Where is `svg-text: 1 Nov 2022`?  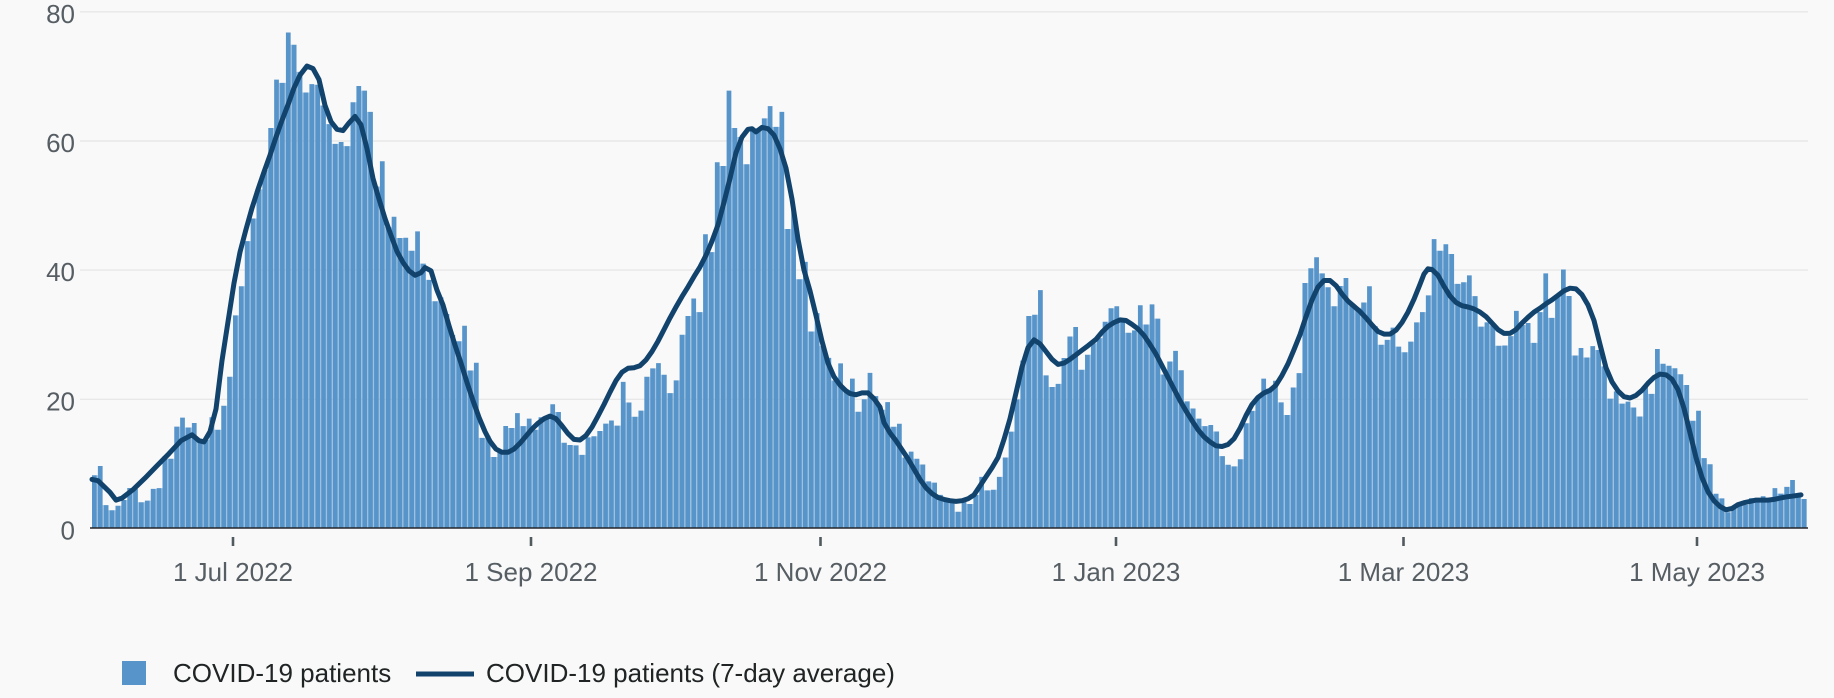
svg-text: 1 Nov 2022 is located at coordinates (820, 572).